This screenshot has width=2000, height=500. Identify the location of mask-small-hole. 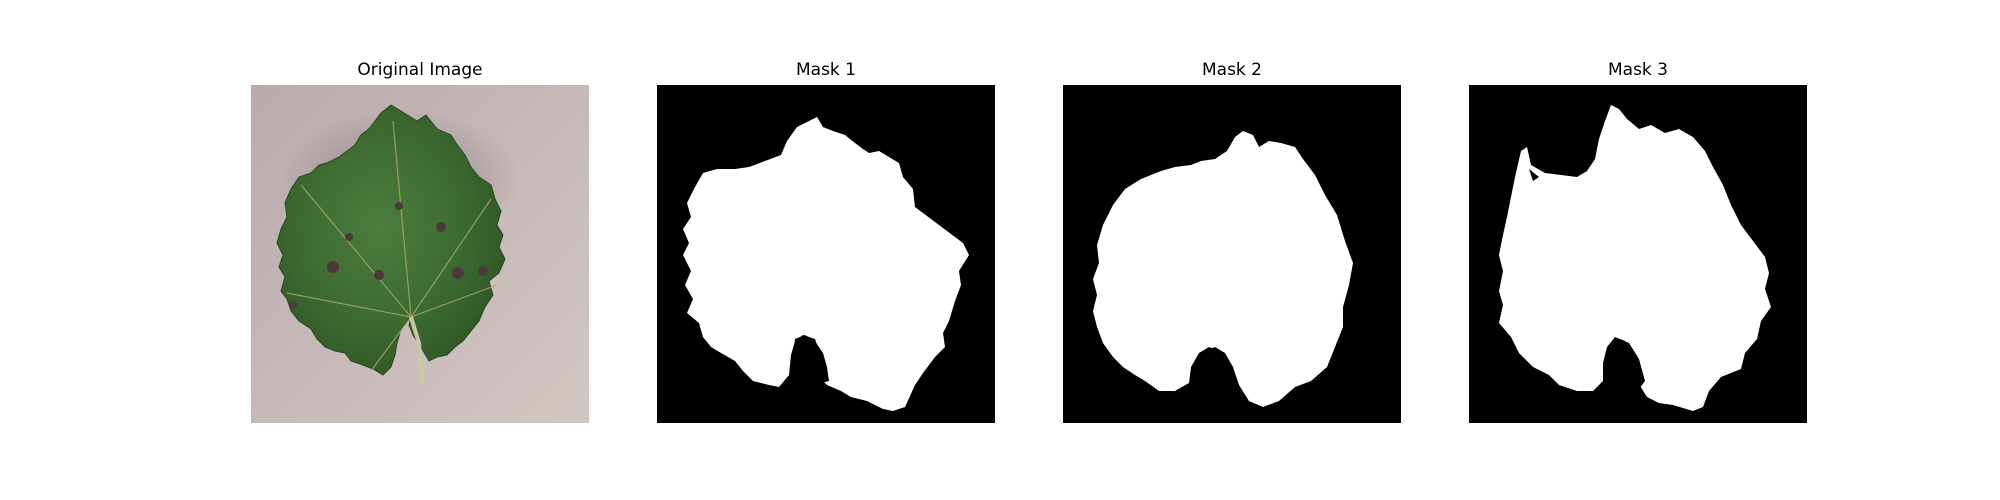
(1534, 175).